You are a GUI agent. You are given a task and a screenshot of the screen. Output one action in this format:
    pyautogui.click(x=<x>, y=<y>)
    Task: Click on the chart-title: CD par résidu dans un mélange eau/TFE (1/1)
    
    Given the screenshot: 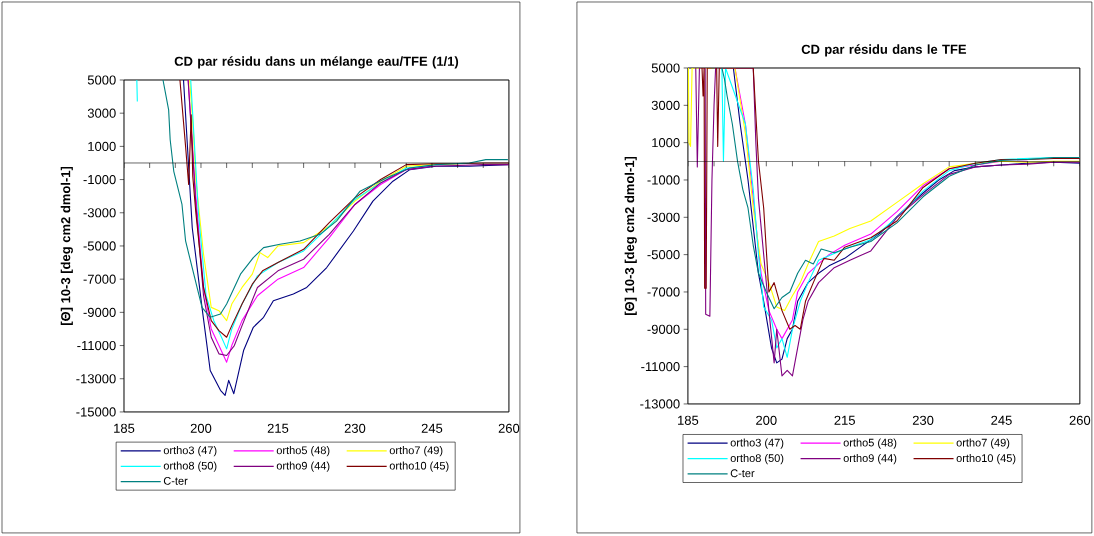 What is the action you would take?
    pyautogui.click(x=316, y=62)
    